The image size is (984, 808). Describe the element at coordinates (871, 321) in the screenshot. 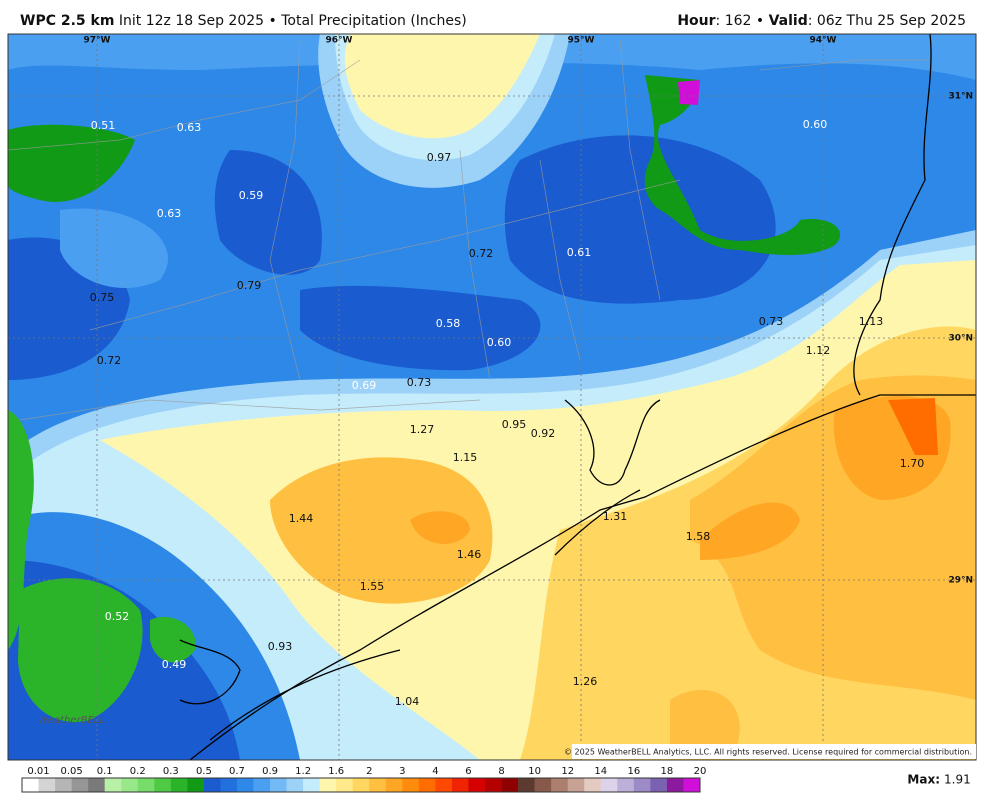

I see `precip-label: 1.13` at that location.